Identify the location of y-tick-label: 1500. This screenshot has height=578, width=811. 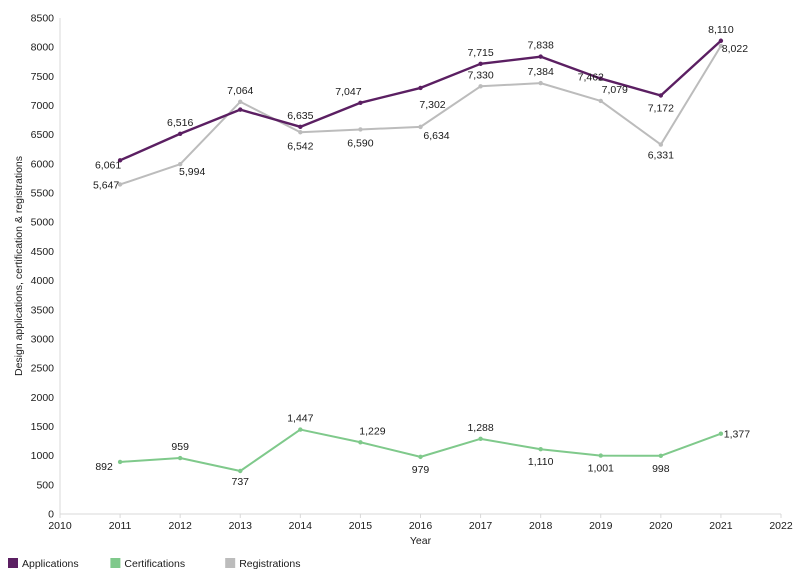
(43, 427).